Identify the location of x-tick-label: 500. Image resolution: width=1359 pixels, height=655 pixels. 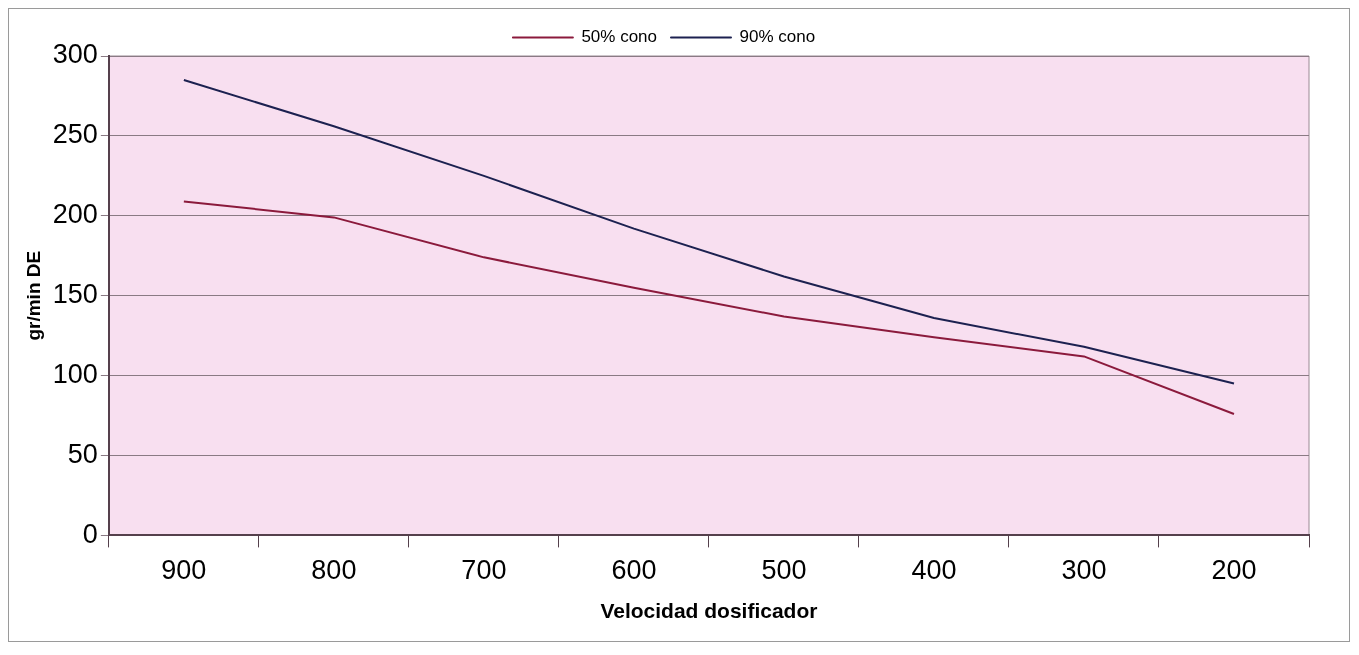
(784, 570).